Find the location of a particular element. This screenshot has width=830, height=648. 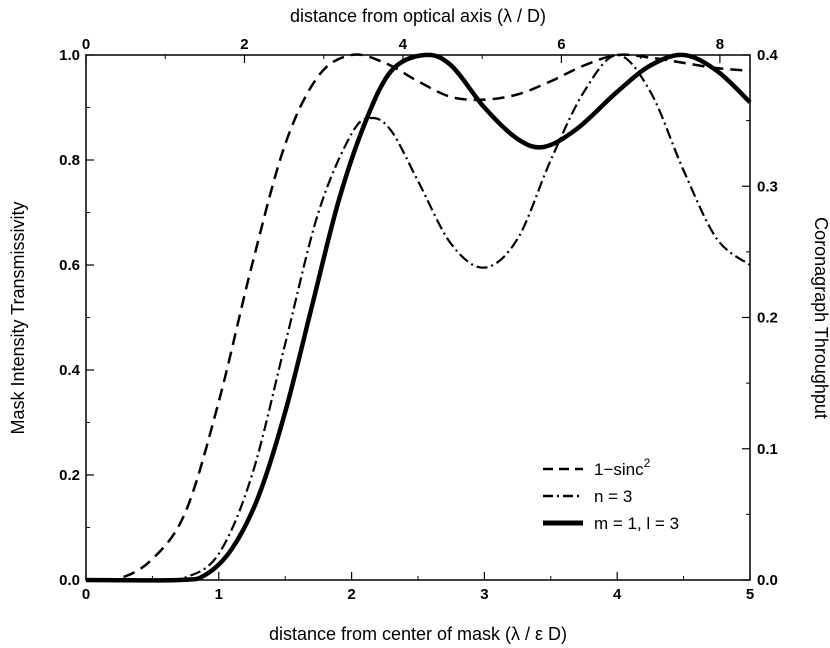

x-tick-label: 5 is located at coordinates (750, 594).